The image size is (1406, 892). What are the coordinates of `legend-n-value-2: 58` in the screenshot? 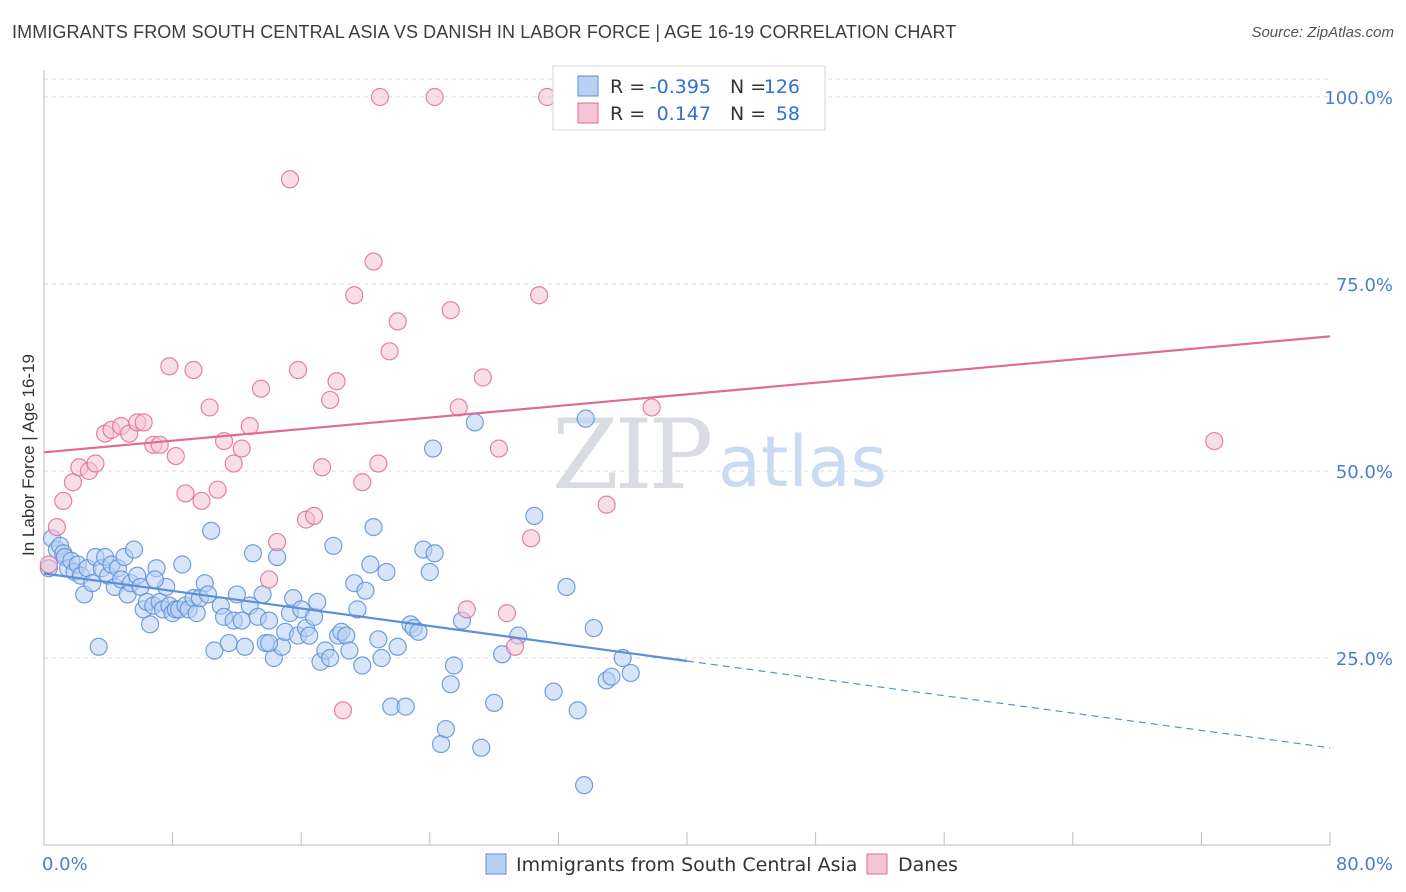 It's located at (788, 114).